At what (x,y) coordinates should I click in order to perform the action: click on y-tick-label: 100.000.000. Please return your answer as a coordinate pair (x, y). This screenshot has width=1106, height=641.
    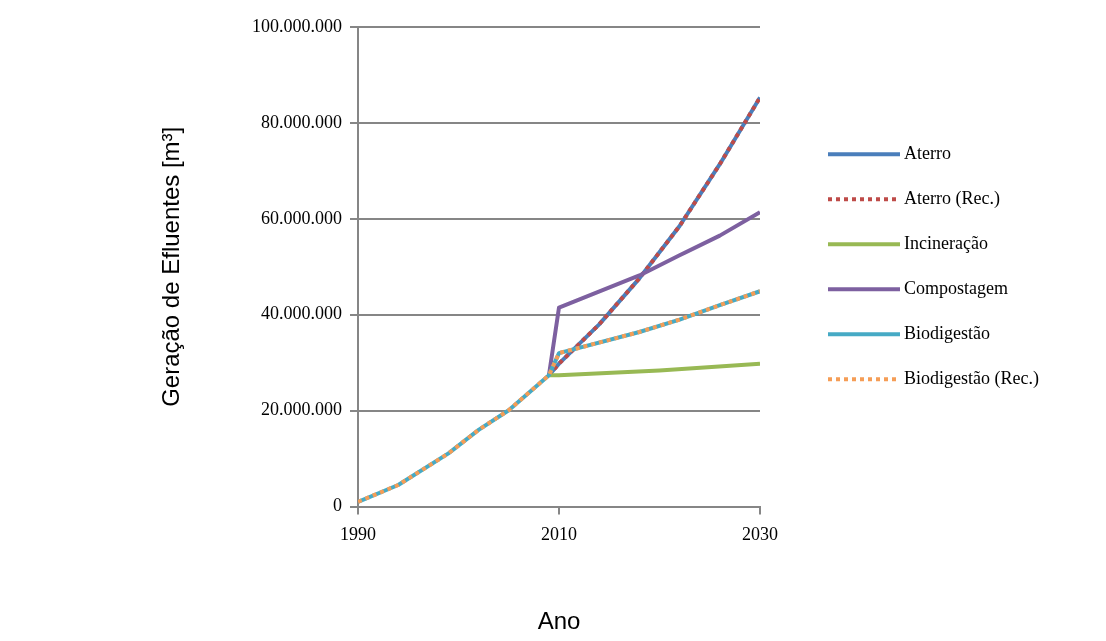
    Looking at the image, I should click on (297, 25).